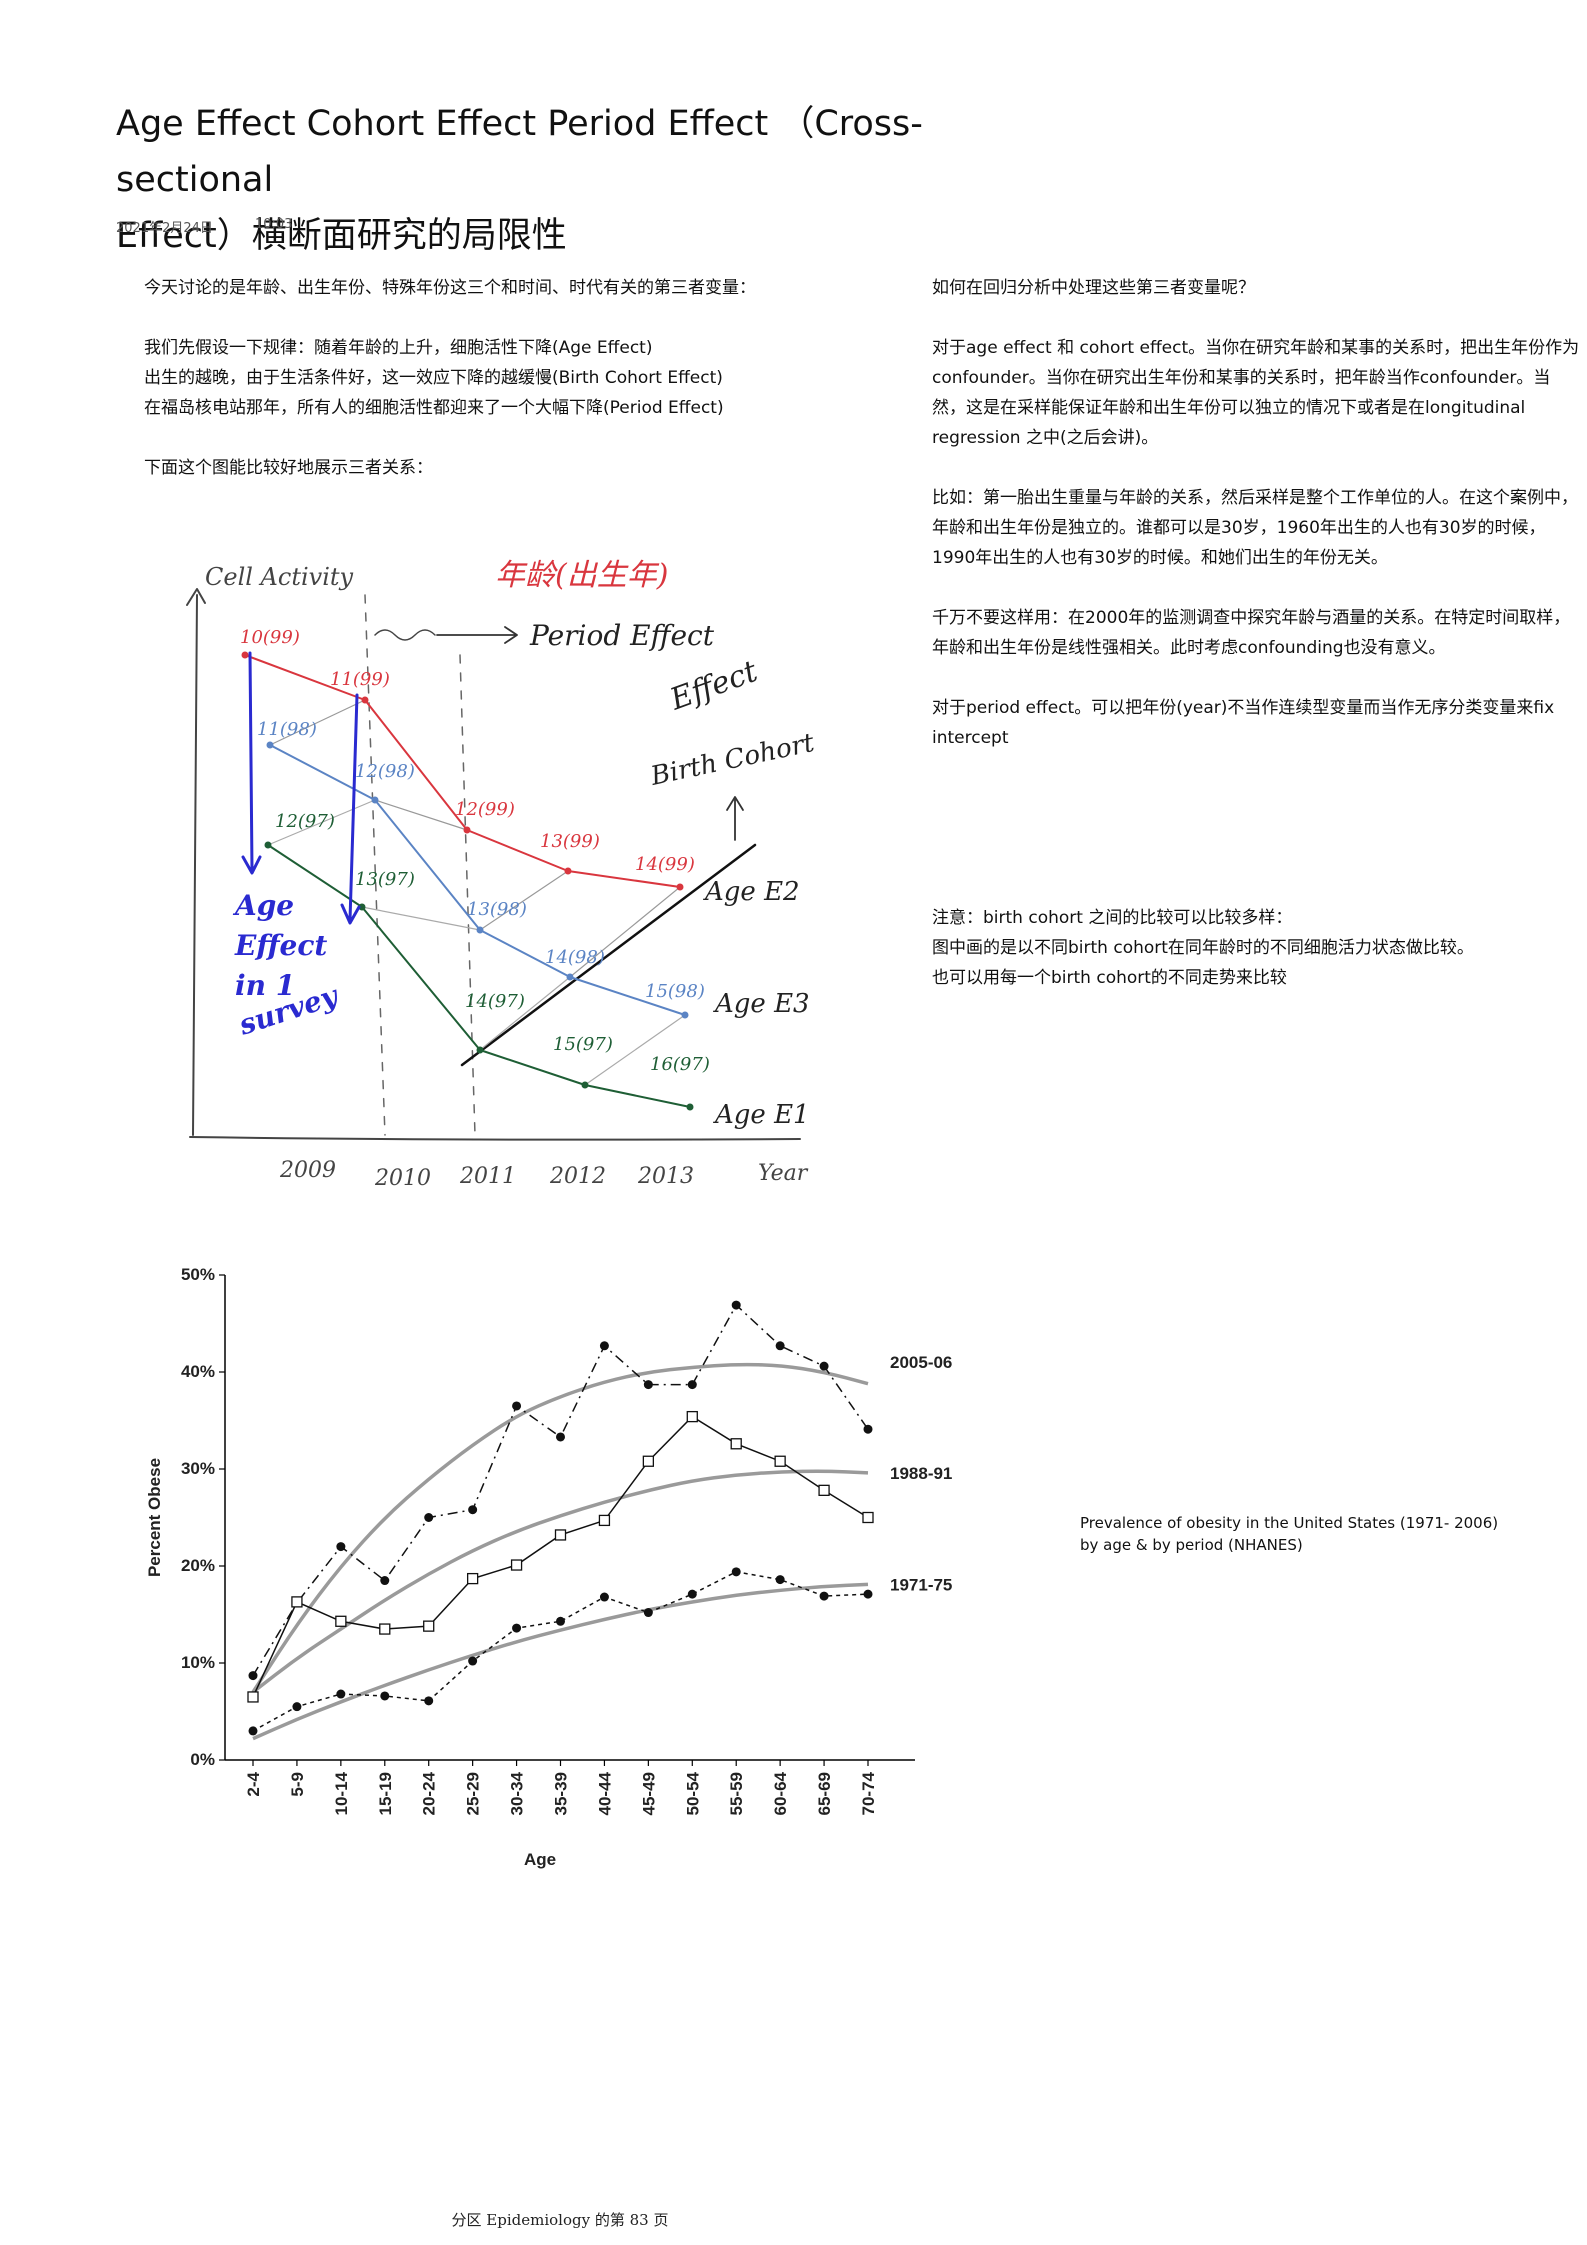  I want to click on y-tick-label: 0%, so click(202, 1759).